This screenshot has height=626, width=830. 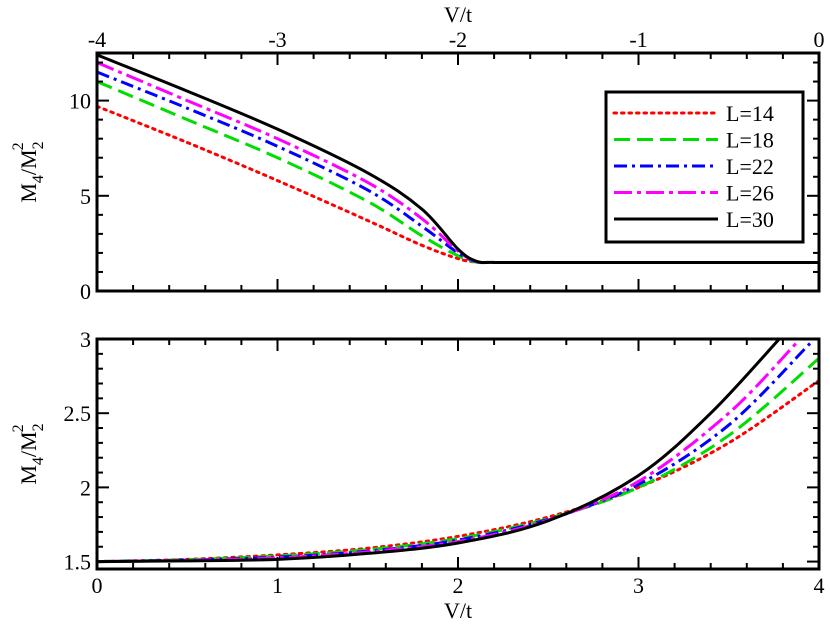 I want to click on top-y-title-sub1: 4, so click(x=38, y=179).